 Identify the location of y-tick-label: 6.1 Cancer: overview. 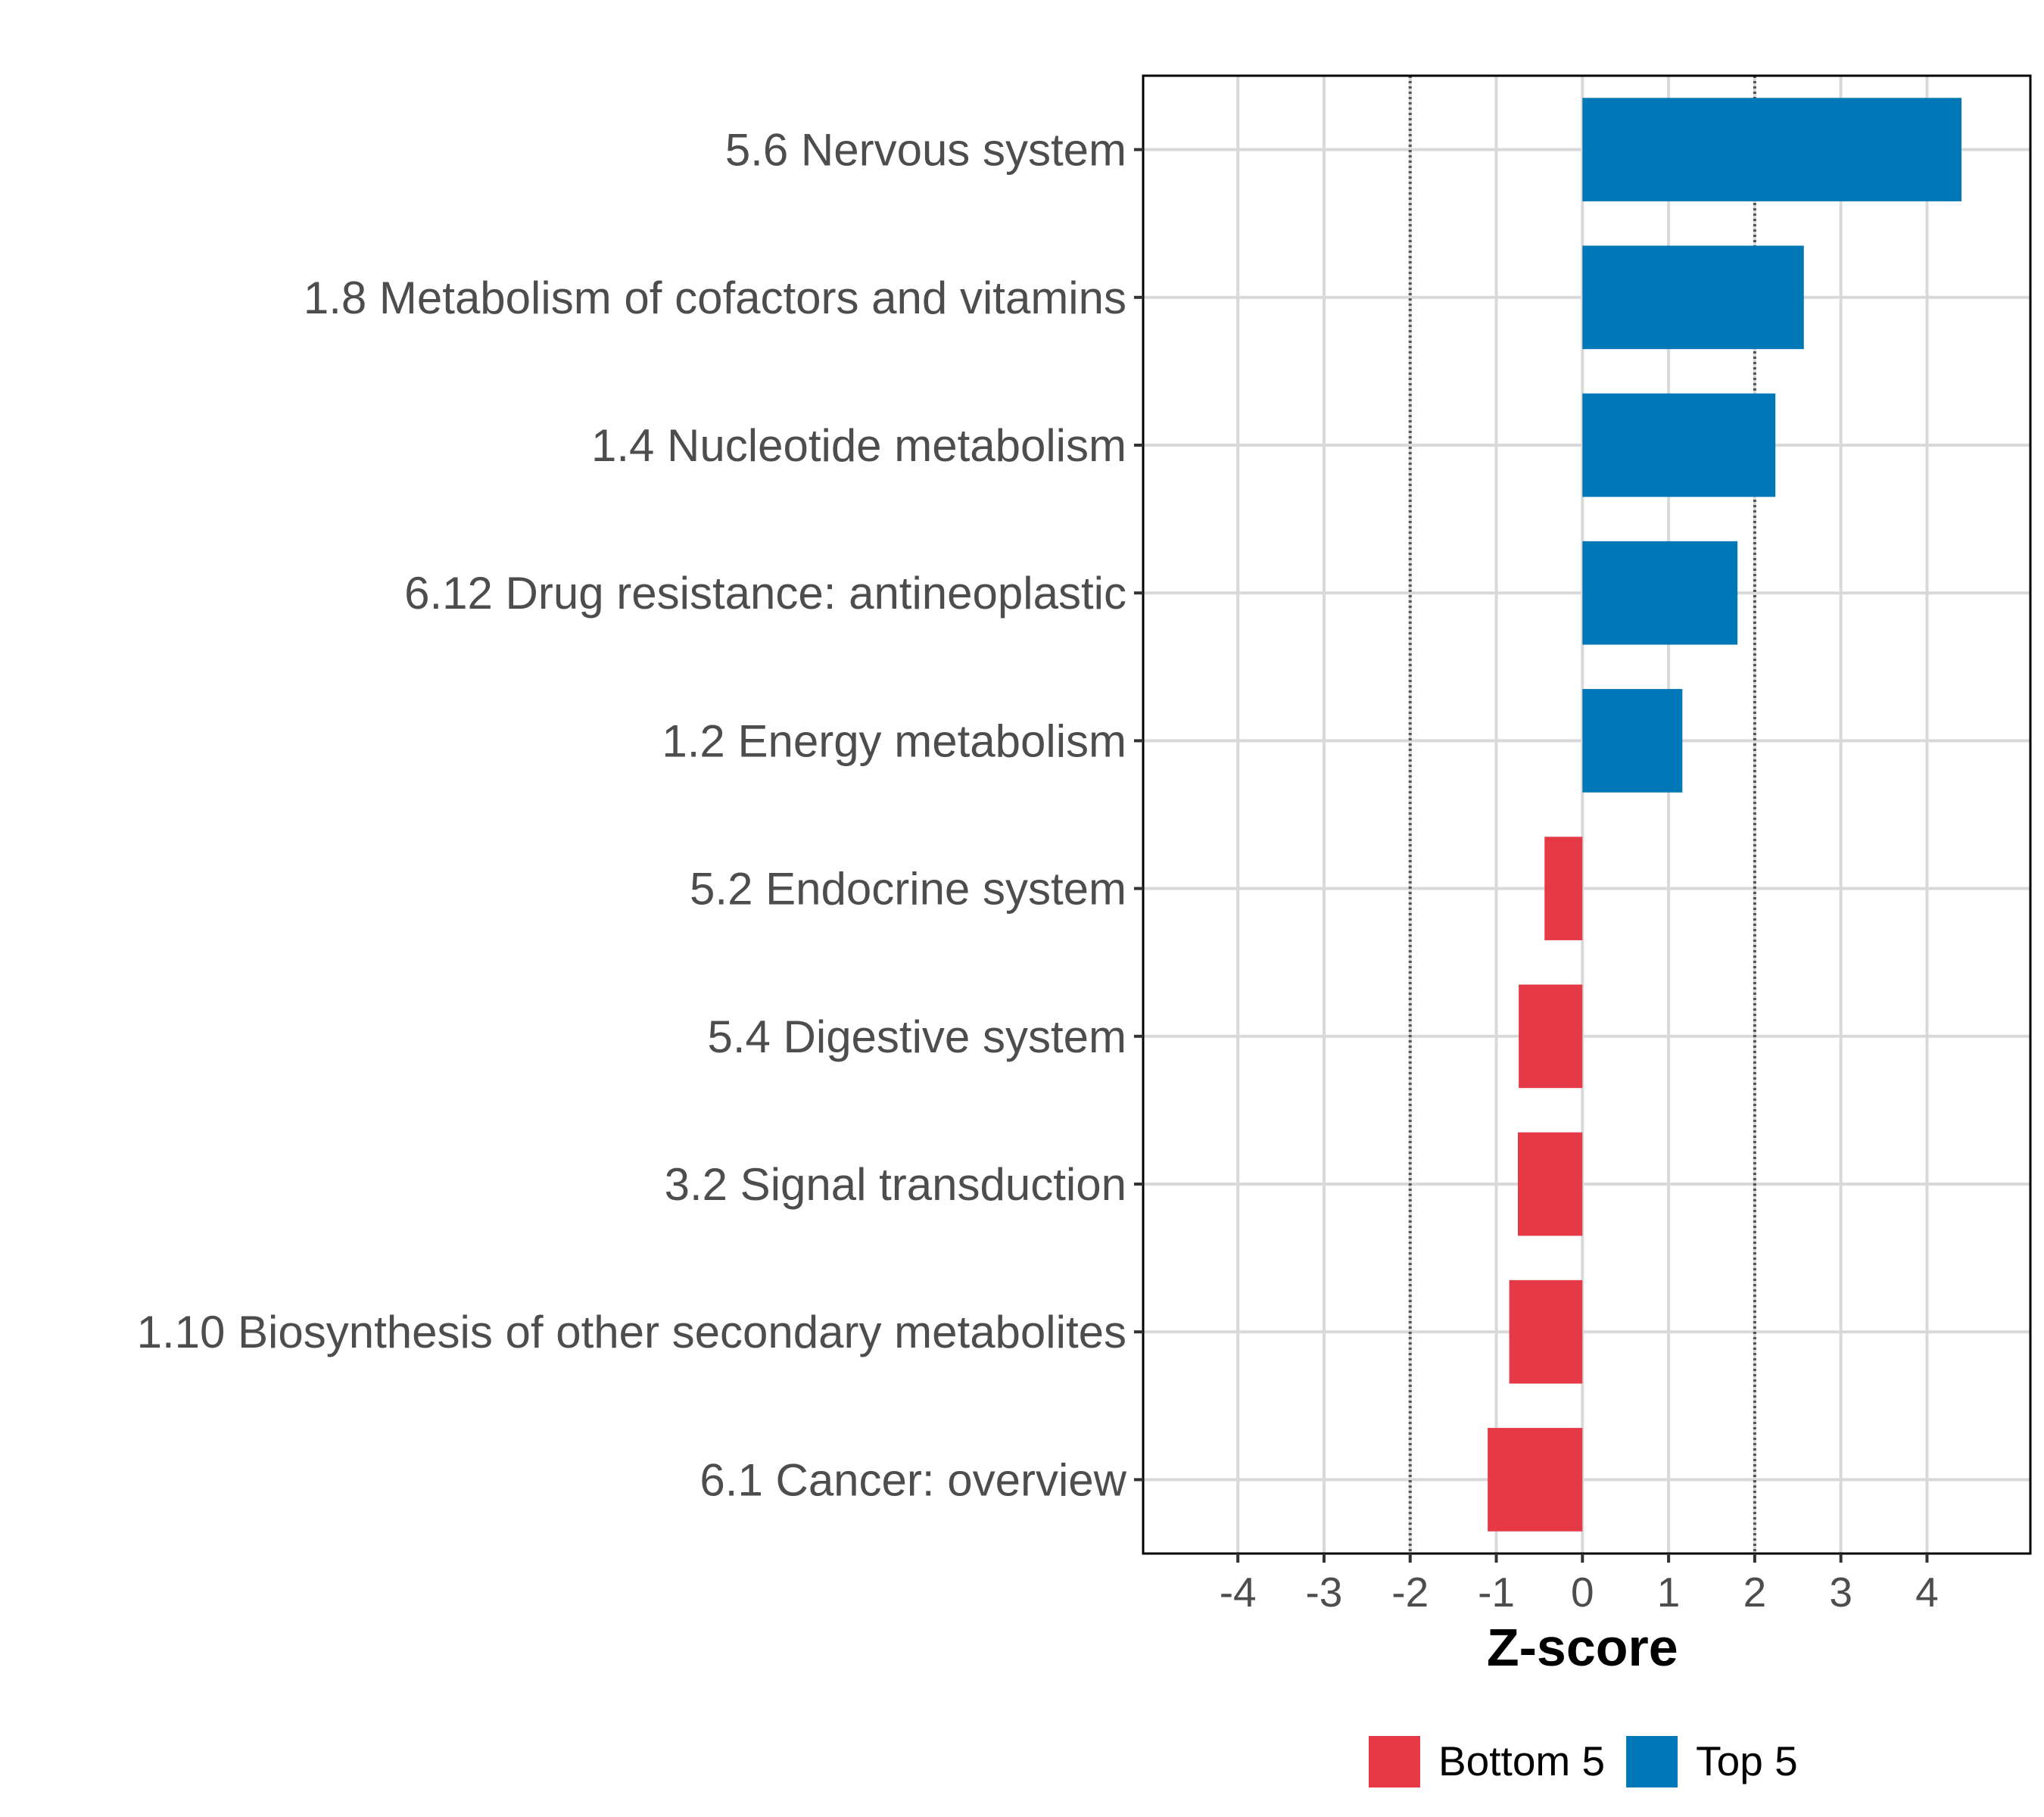
(913, 1479).